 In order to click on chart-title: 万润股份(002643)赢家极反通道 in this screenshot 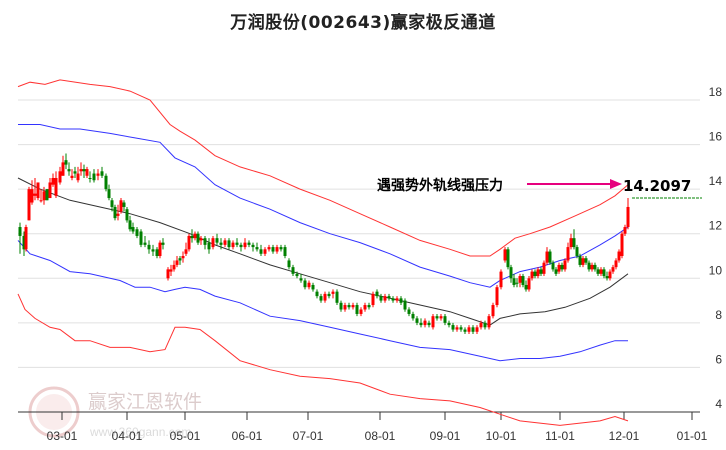, I will do `click(363, 23)`.